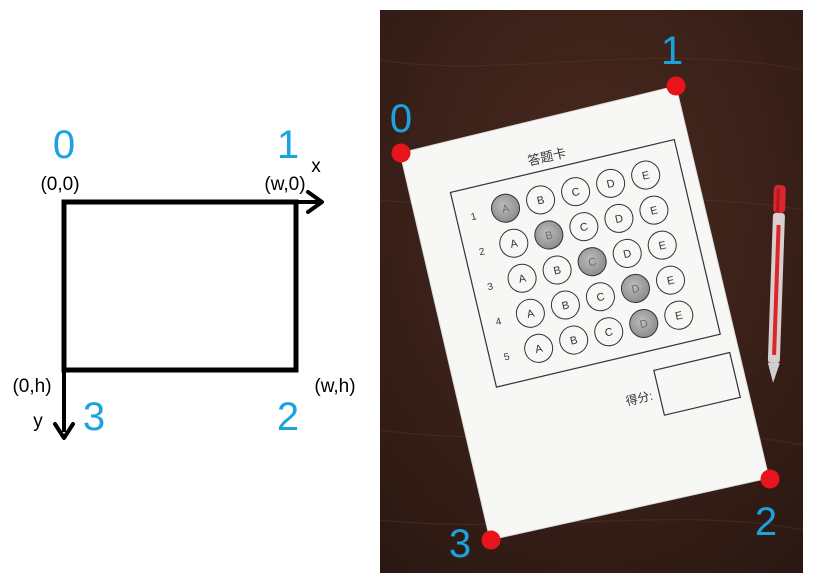 This screenshot has height=581, width=813. I want to click on bubble-filled: C, so click(592, 262).